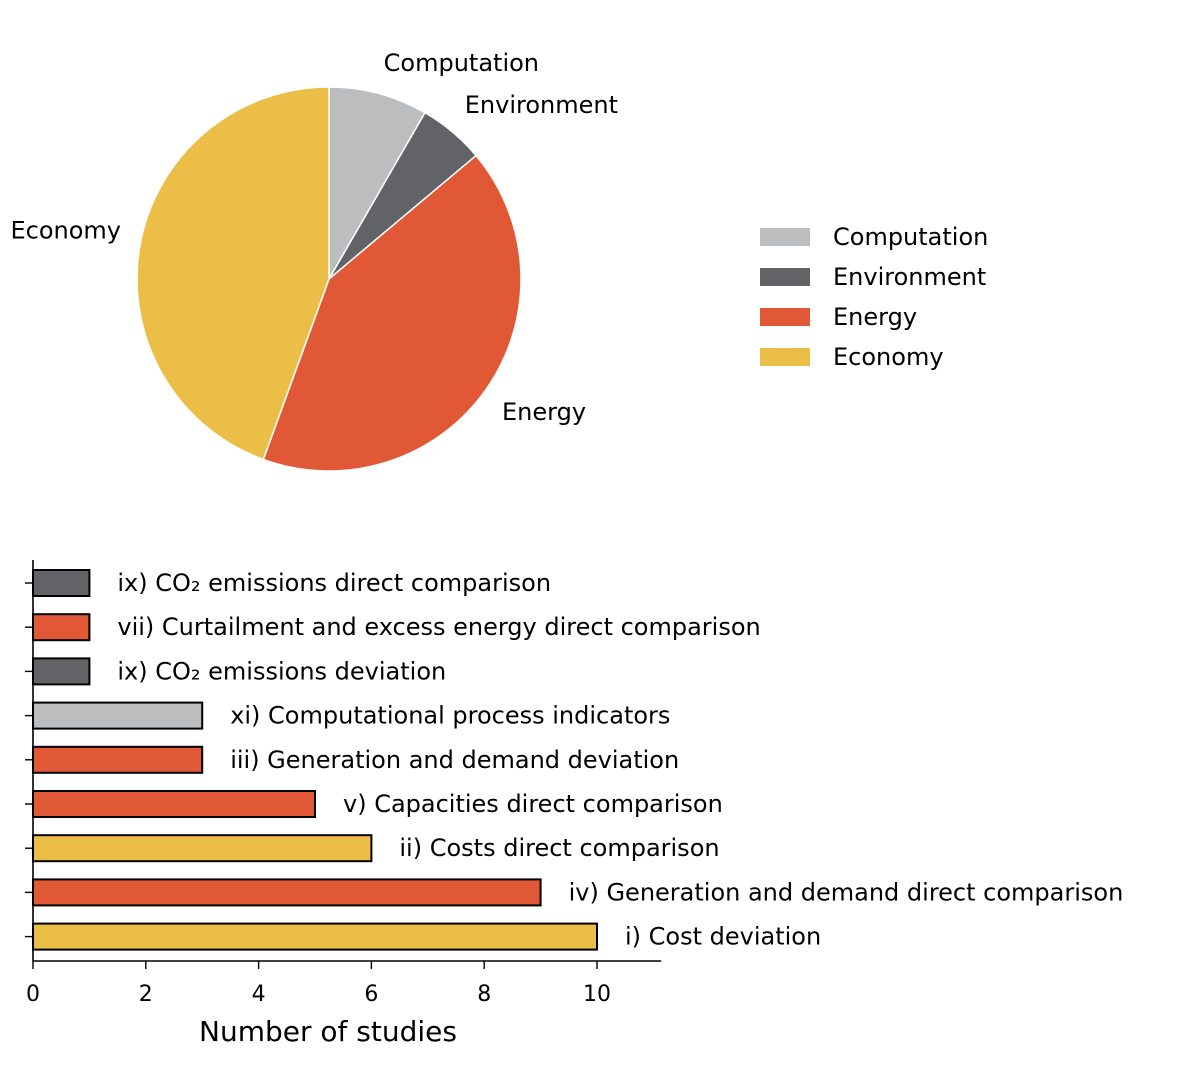 The width and height of the screenshot is (1200, 1067). What do you see at coordinates (544, 412) in the screenshot?
I see `pie-label-energy: Energy` at bounding box center [544, 412].